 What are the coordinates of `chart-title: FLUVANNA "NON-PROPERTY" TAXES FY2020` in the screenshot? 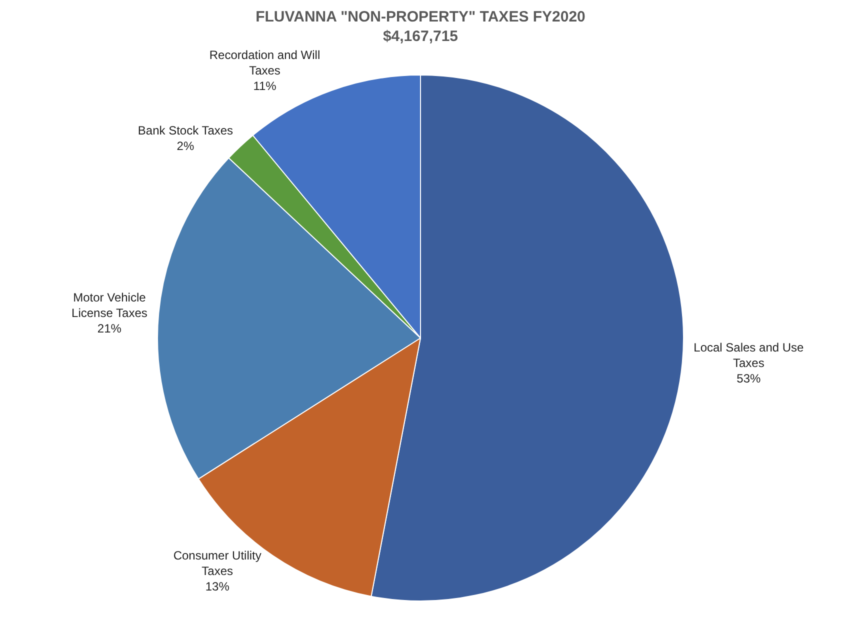 It's located at (421, 17).